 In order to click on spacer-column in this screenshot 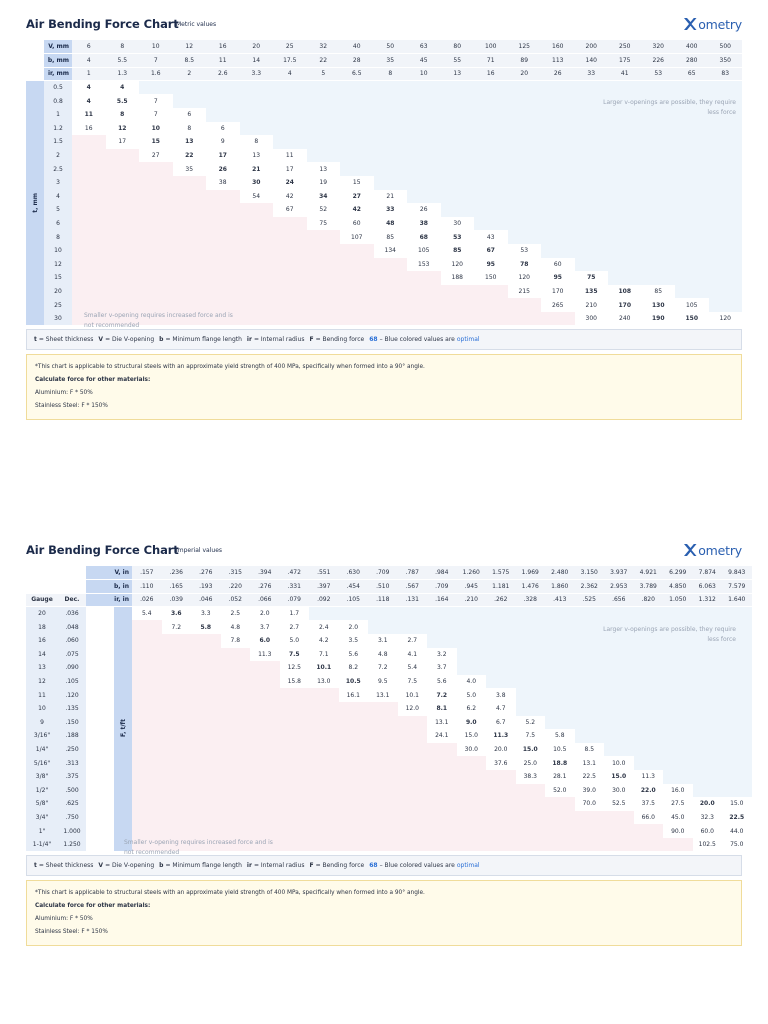, I will do `click(100, 729)`.